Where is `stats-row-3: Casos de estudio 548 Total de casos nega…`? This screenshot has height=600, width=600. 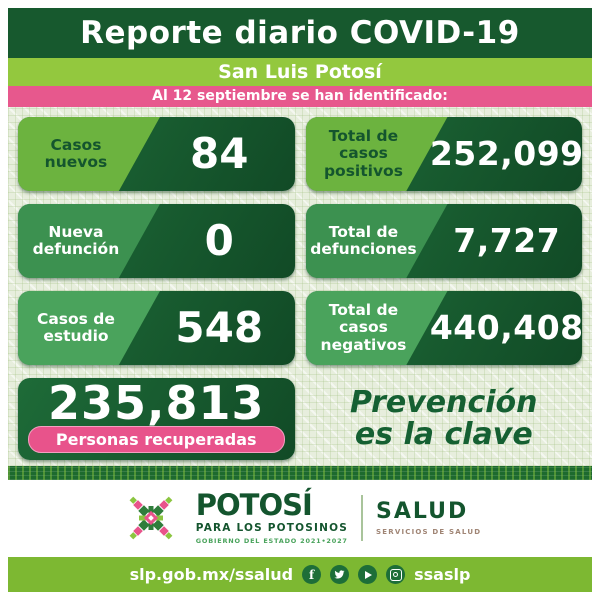 stats-row-3: Casos de estudio 548 Total de casos nega… is located at coordinates (300, 327).